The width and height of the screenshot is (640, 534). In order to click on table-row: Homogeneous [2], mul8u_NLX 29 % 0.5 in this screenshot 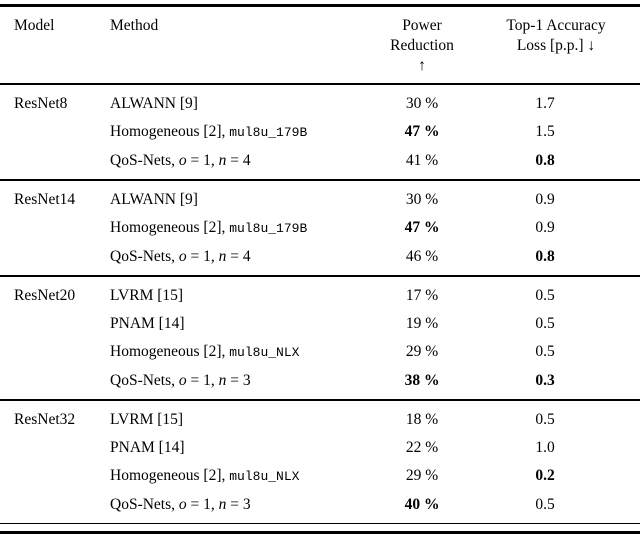, I will do `click(320, 352)`.